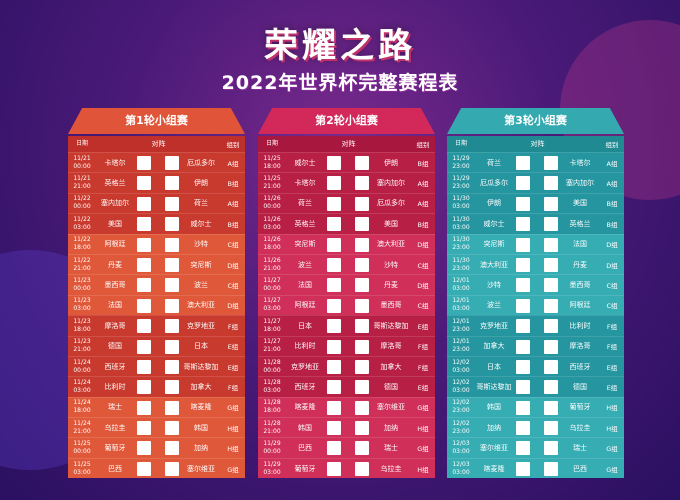 The image size is (680, 500). I want to click on match-datetime: 11/24 03:00, so click(82, 387).